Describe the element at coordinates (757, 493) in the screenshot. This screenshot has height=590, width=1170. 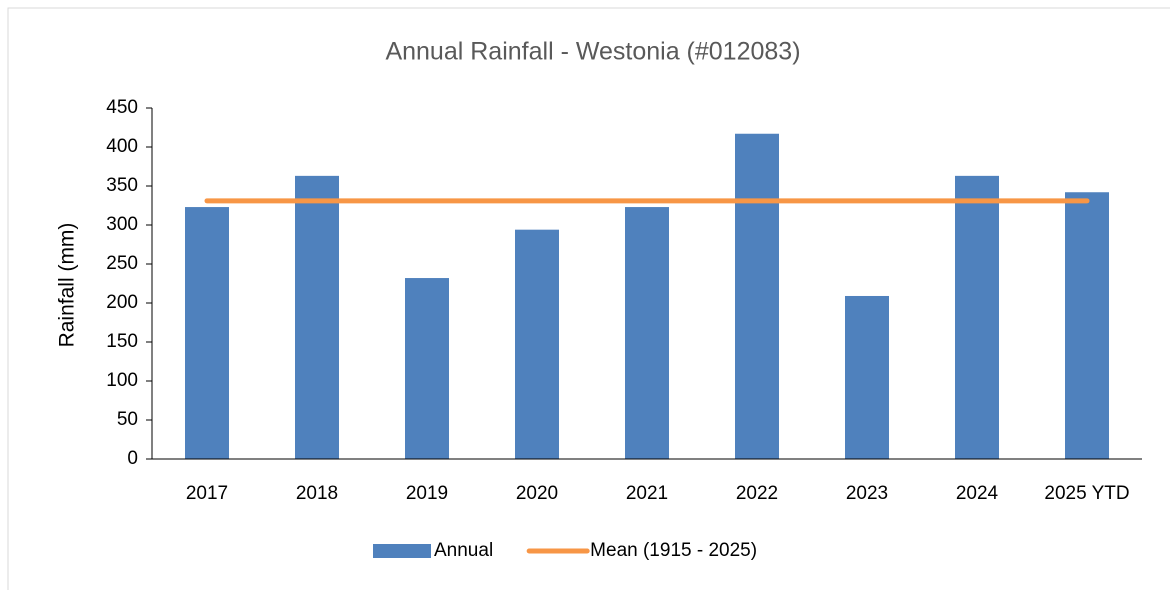
I see `x-tick-label: 2022` at that location.